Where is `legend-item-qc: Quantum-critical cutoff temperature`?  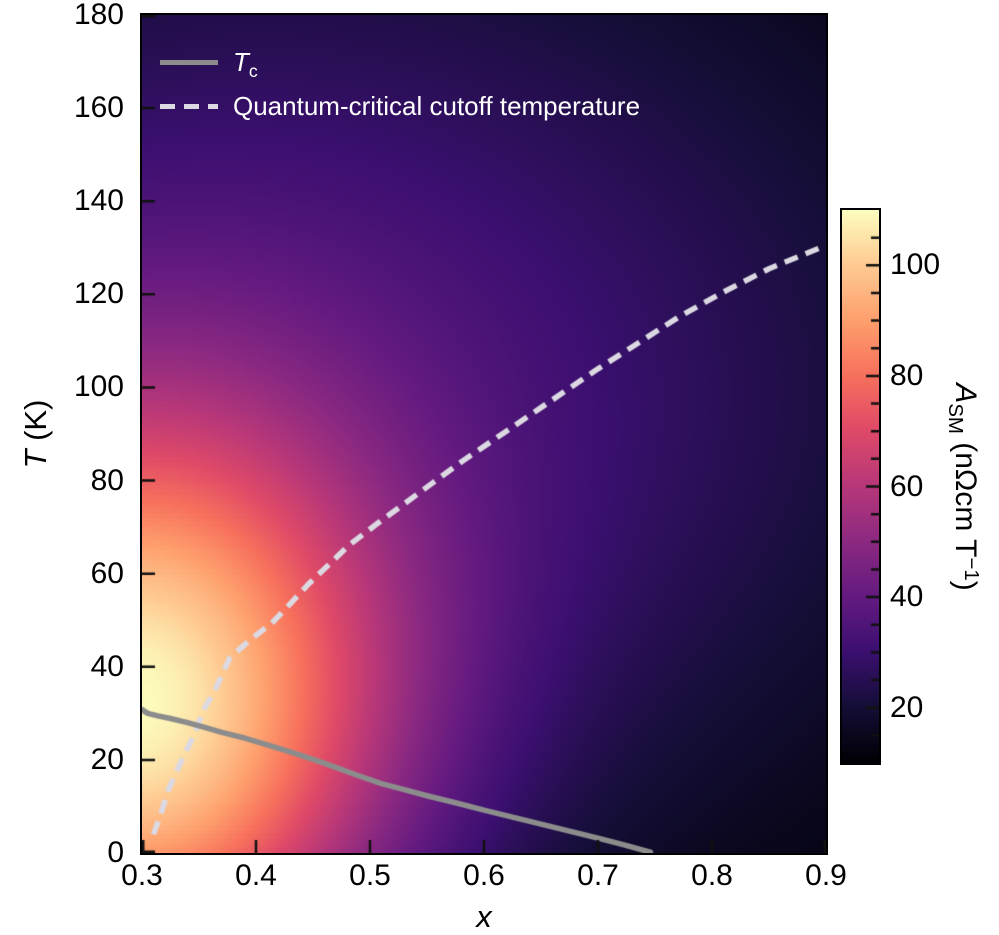
legend-item-qc: Quantum-critical cutoff temperature is located at coordinates (400, 106).